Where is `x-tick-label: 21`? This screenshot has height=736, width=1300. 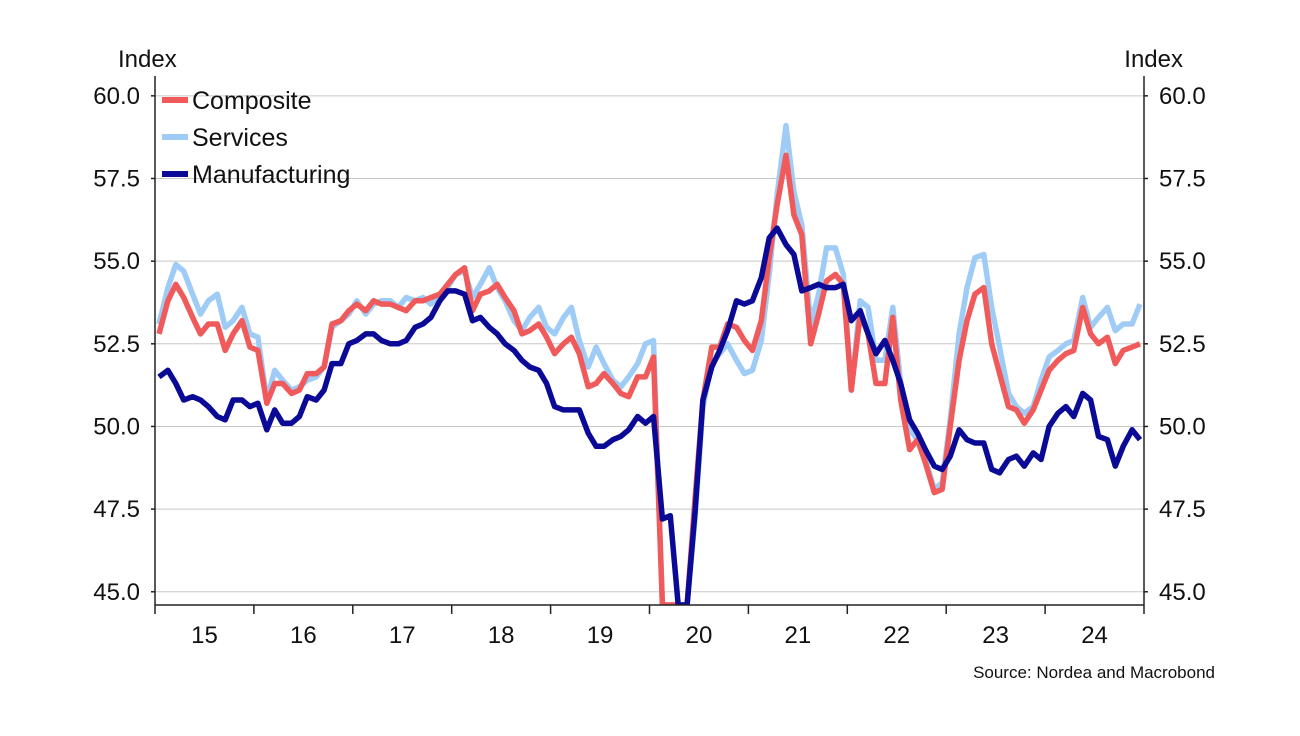
x-tick-label: 21 is located at coordinates (797, 635).